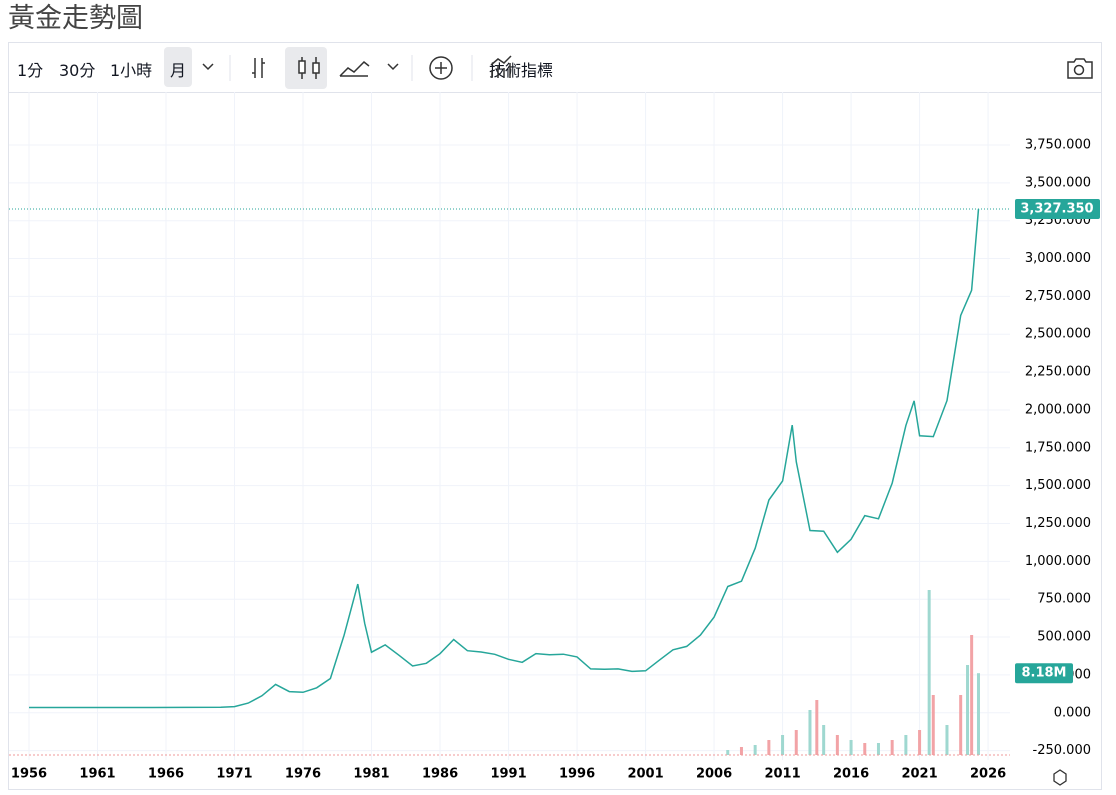 Image resolution: width=1116 pixels, height=795 pixels. What do you see at coordinates (577, 774) in the screenshot?
I see `x-tick-label: 1996` at bounding box center [577, 774].